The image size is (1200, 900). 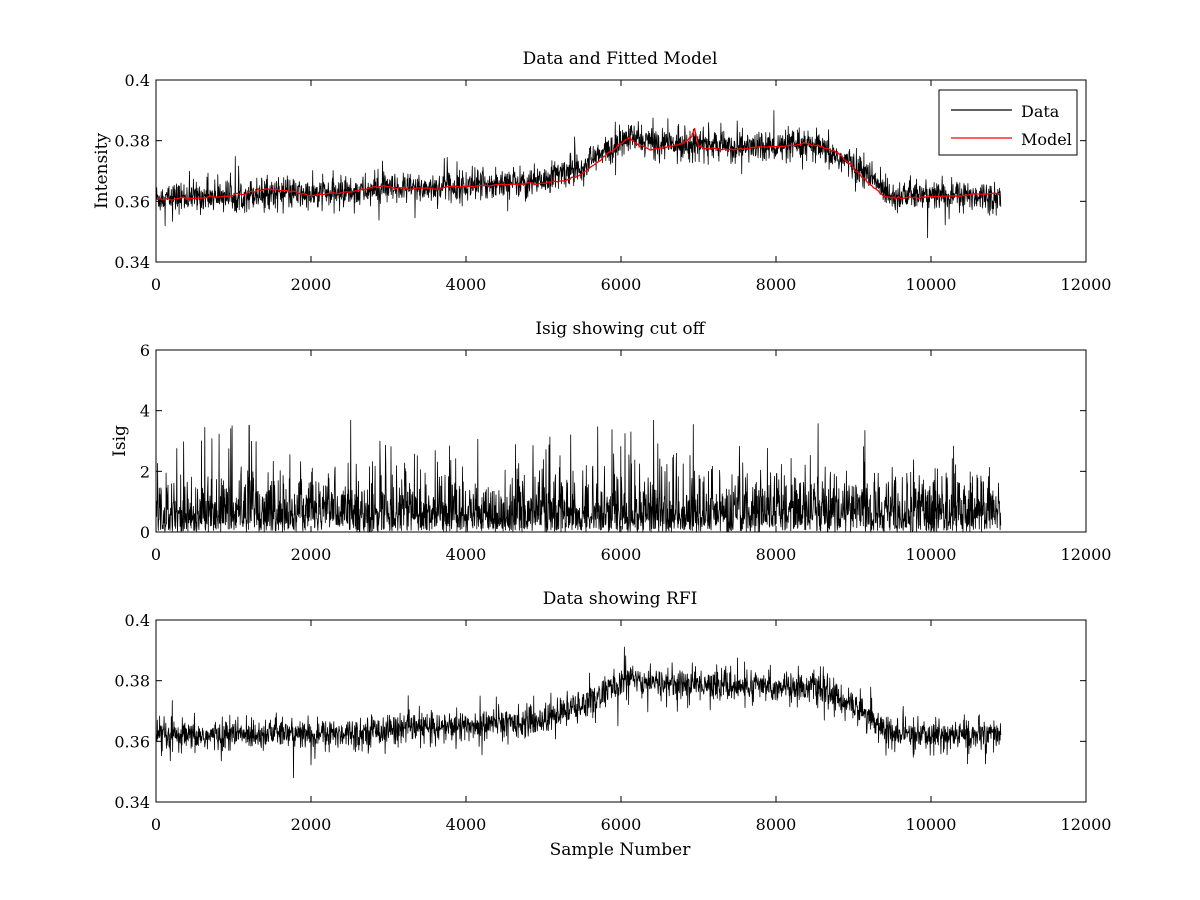 I want to click on panel-1-plot-area, so click(x=579, y=174).